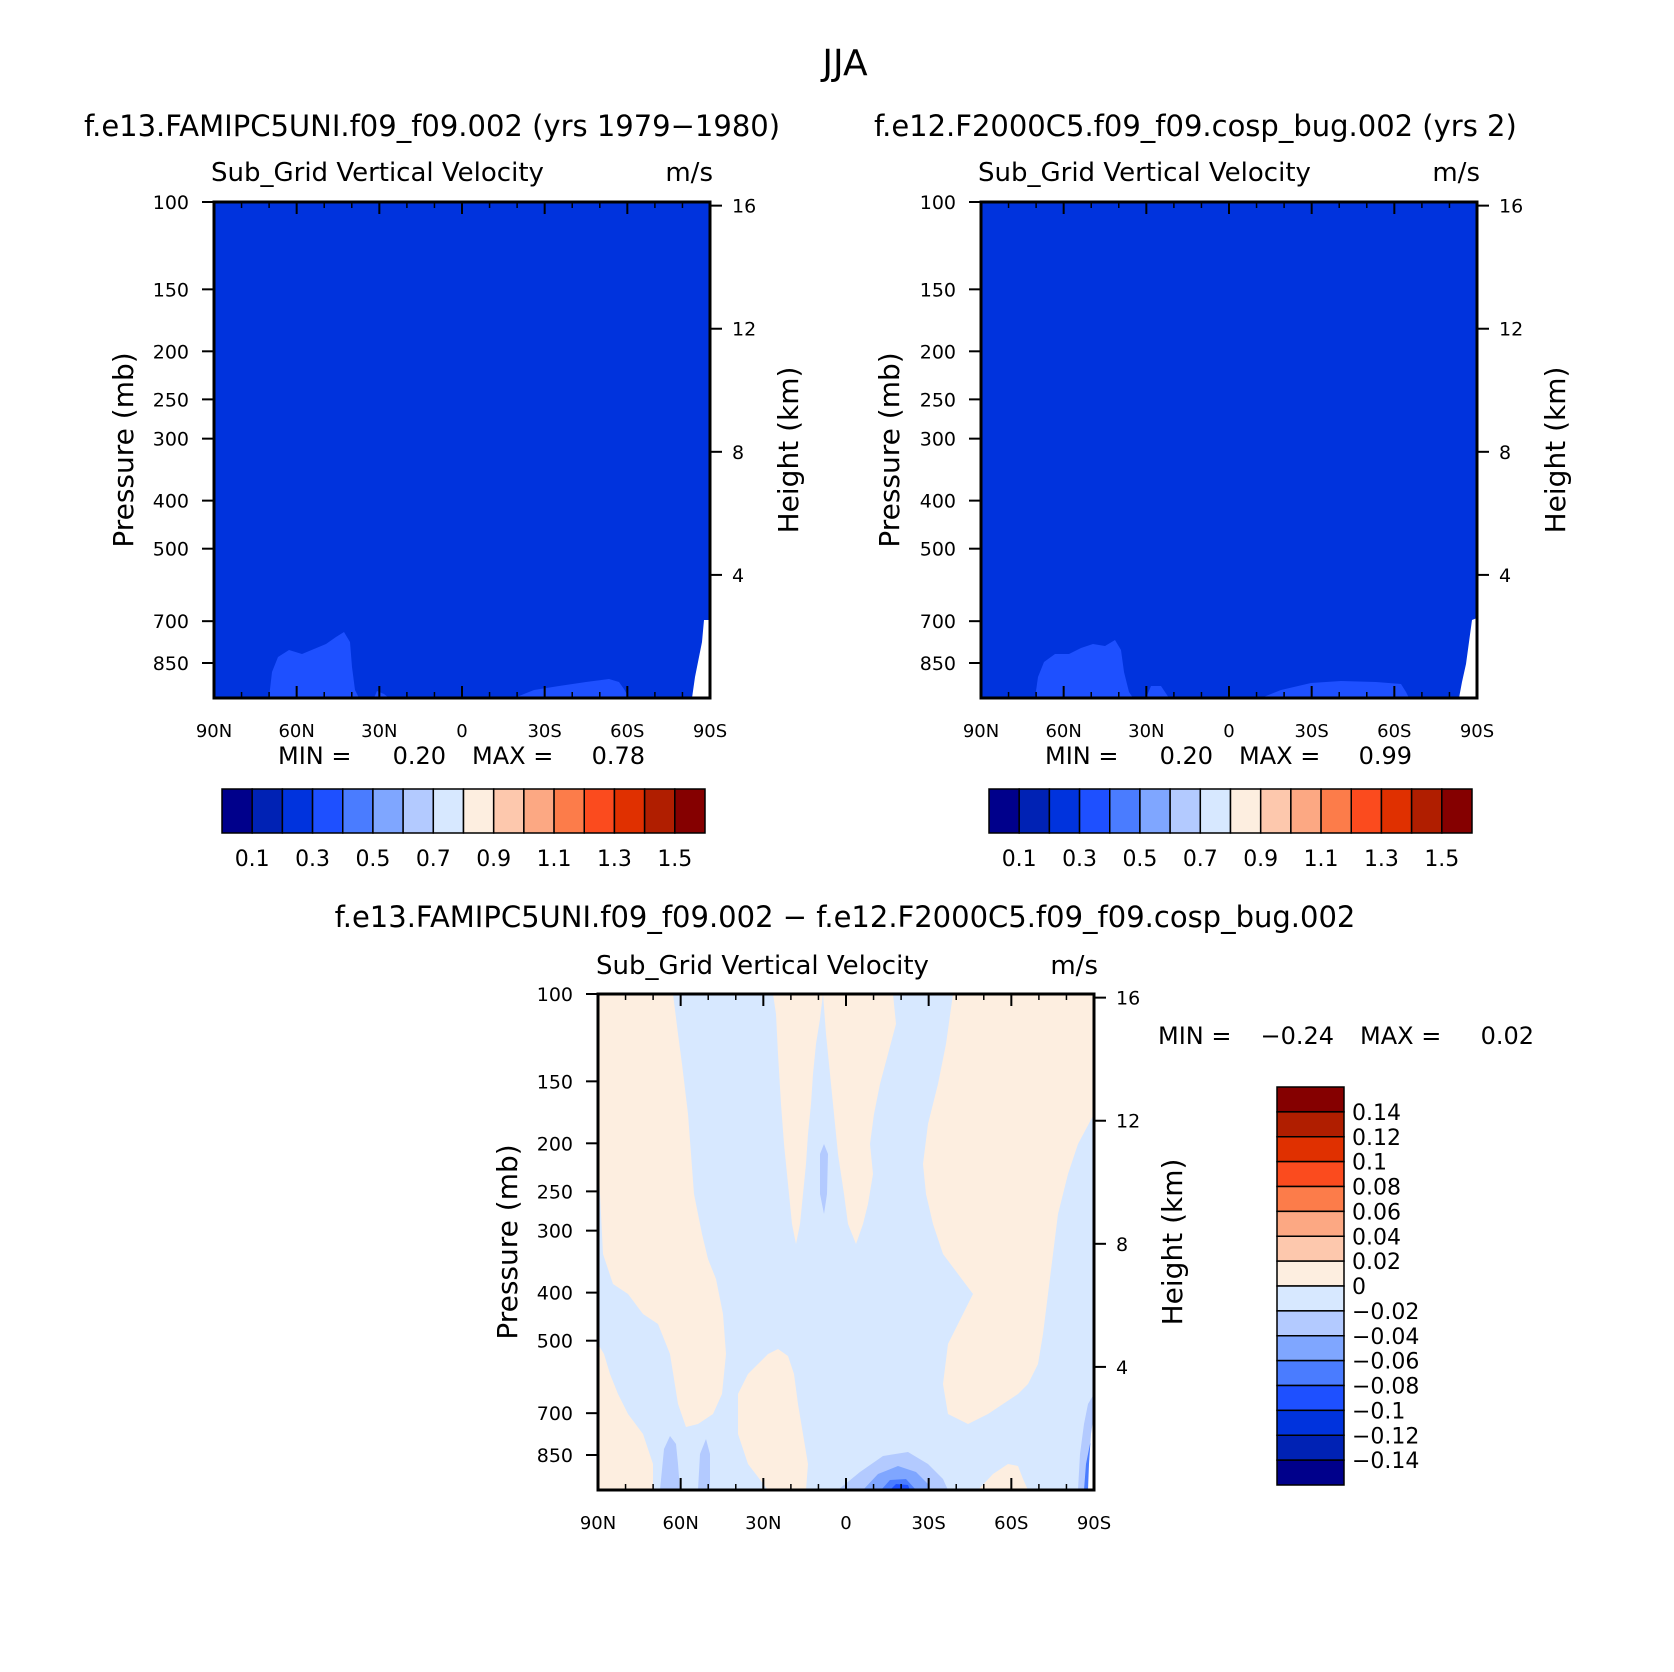 The image size is (1674, 1672). What do you see at coordinates (1385, 1362) in the screenshot?
I see `panel-diff-colorbar-label: −0.06` at bounding box center [1385, 1362].